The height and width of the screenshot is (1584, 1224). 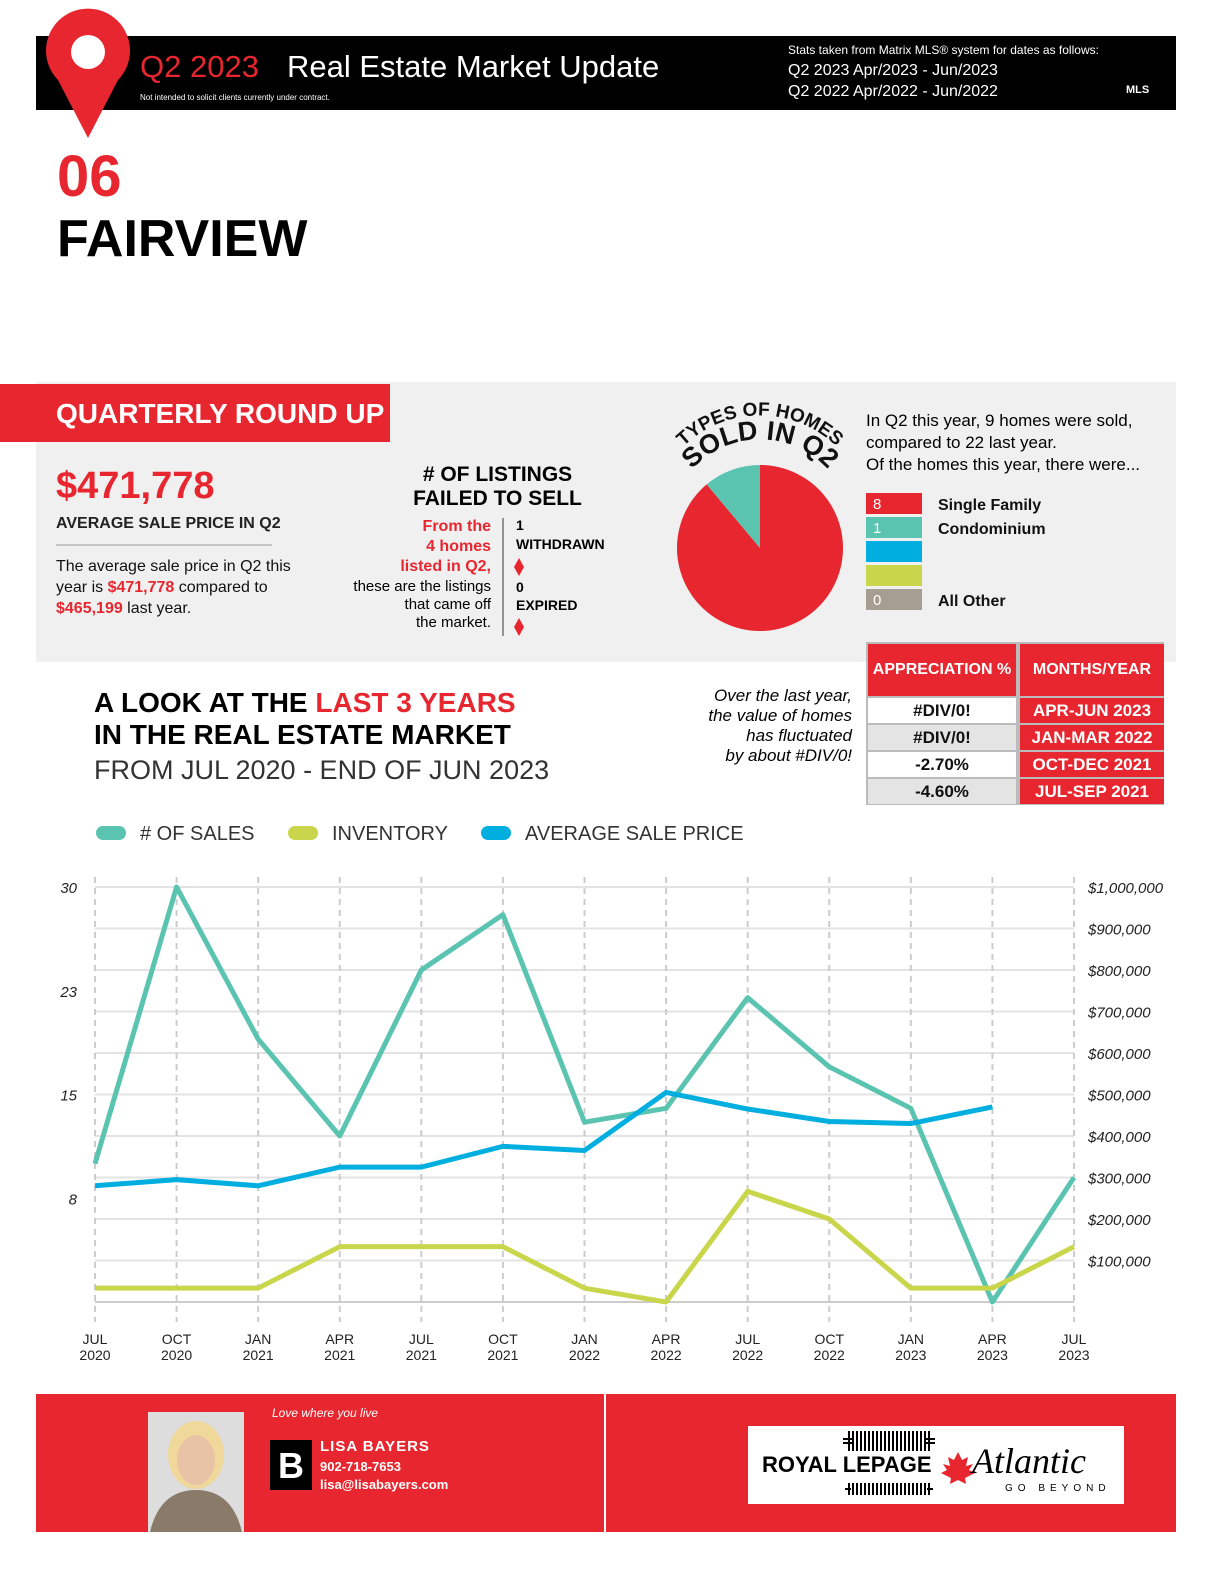 What do you see at coordinates (95, 1347) in the screenshot?
I see `x-tick-label: JUL 2020` at bounding box center [95, 1347].